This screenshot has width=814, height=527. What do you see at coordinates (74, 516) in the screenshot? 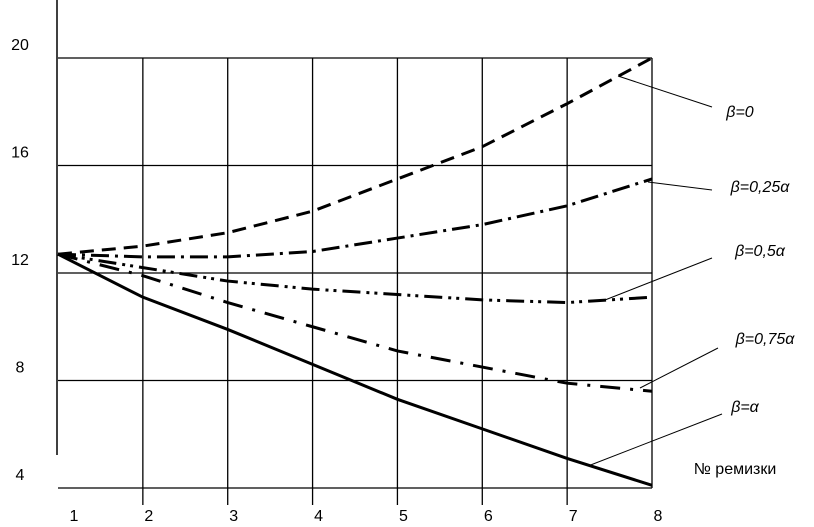
I see `x-tick-label: 1` at bounding box center [74, 516].